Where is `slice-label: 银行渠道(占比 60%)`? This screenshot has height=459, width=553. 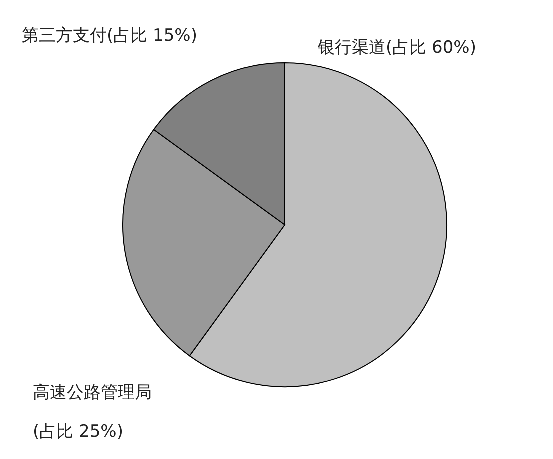
slice-label: 银行渠道(占比 60%) is located at coordinates (396, 48).